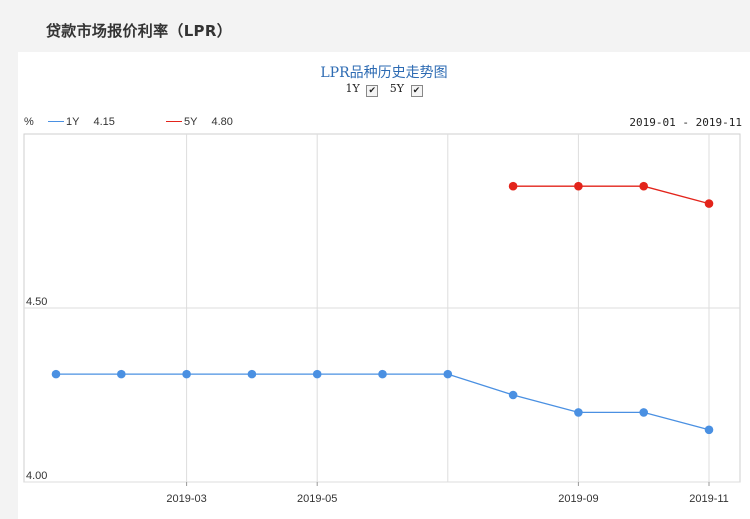  I want to click on toggle-1y: 1Y ✔, so click(362, 89).